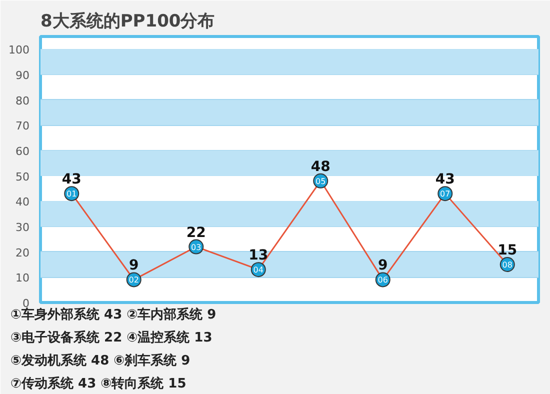  Describe the element at coordinates (127, 22) in the screenshot. I see `chart-title: 8大系统的PP100分布` at that location.